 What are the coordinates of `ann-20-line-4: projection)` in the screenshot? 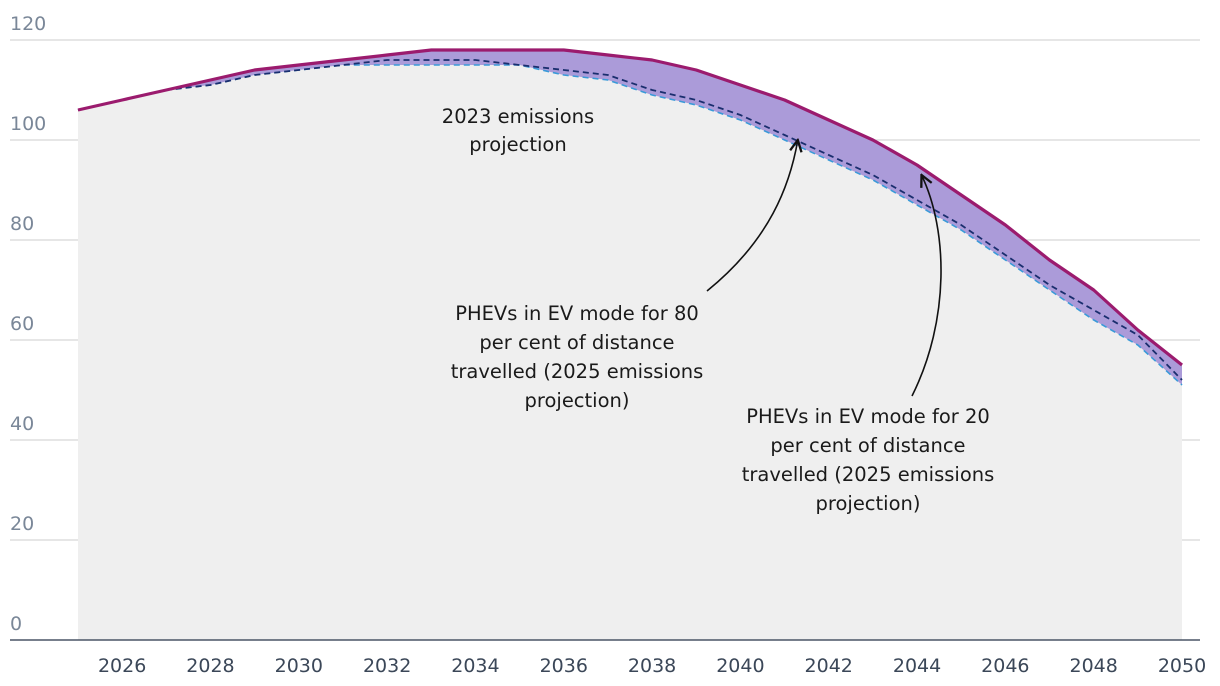 It's located at (868, 503).